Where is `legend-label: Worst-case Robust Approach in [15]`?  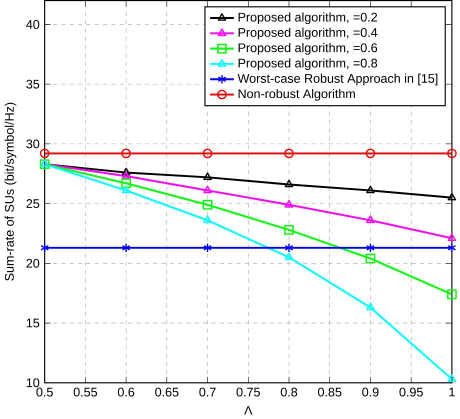 legend-label: Worst-case Robust Approach in [15] is located at coordinates (338, 80).